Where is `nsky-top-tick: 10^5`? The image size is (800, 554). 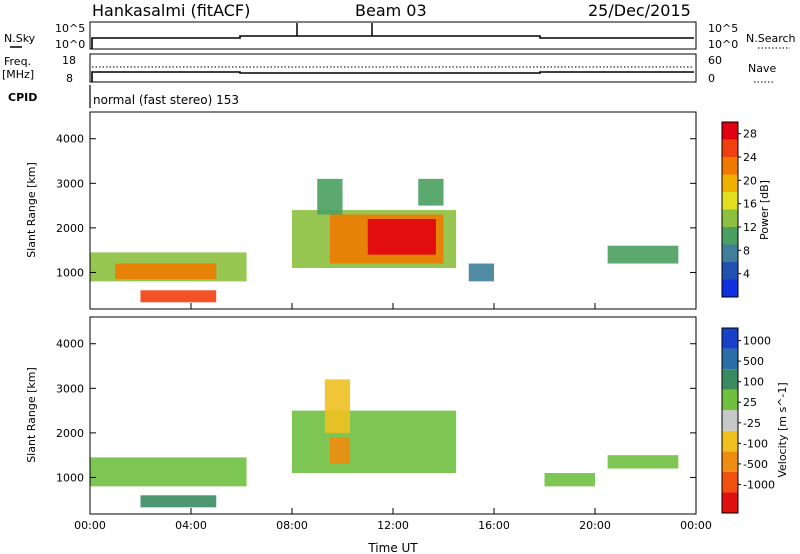 nsky-top-tick: 10^5 is located at coordinates (70, 28).